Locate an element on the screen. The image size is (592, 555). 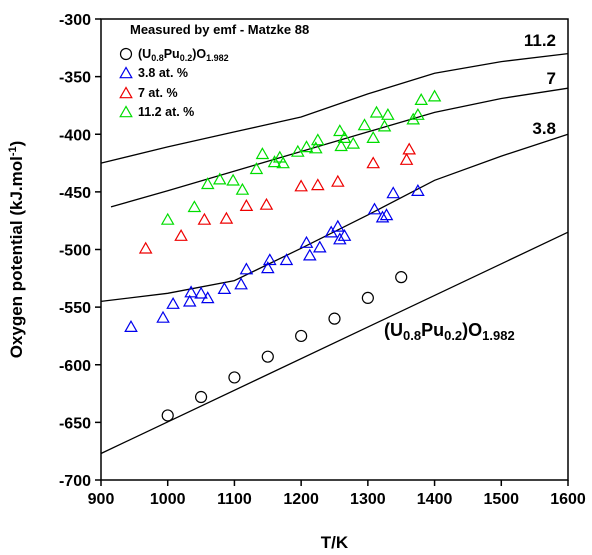
legend-label: 3.8 at. % is located at coordinates (163, 73).